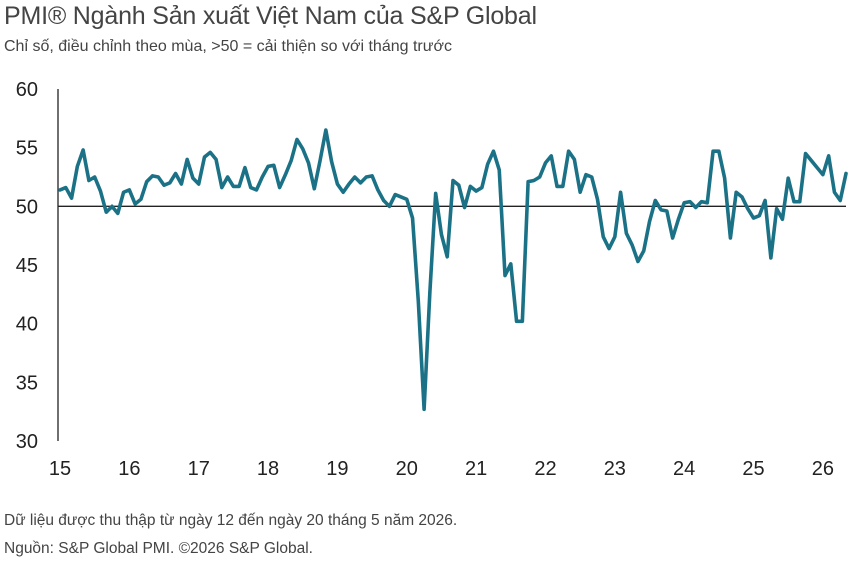 The image size is (850, 568). What do you see at coordinates (476, 469) in the screenshot?
I see `x-tick-label: 21` at bounding box center [476, 469].